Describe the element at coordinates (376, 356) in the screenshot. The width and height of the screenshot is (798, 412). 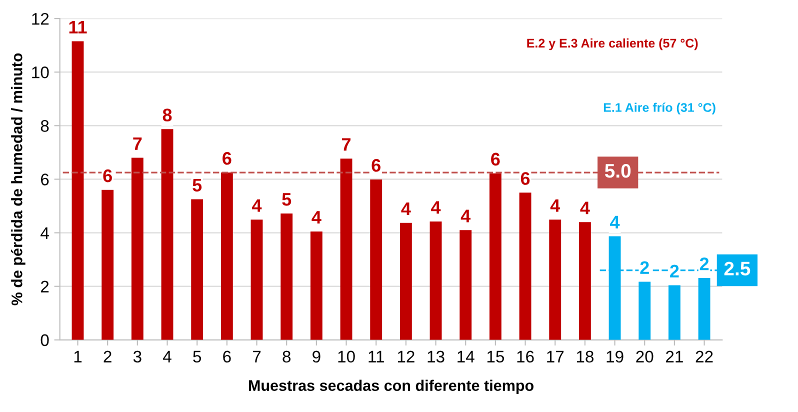
I see `x-tick-label: 11` at that location.